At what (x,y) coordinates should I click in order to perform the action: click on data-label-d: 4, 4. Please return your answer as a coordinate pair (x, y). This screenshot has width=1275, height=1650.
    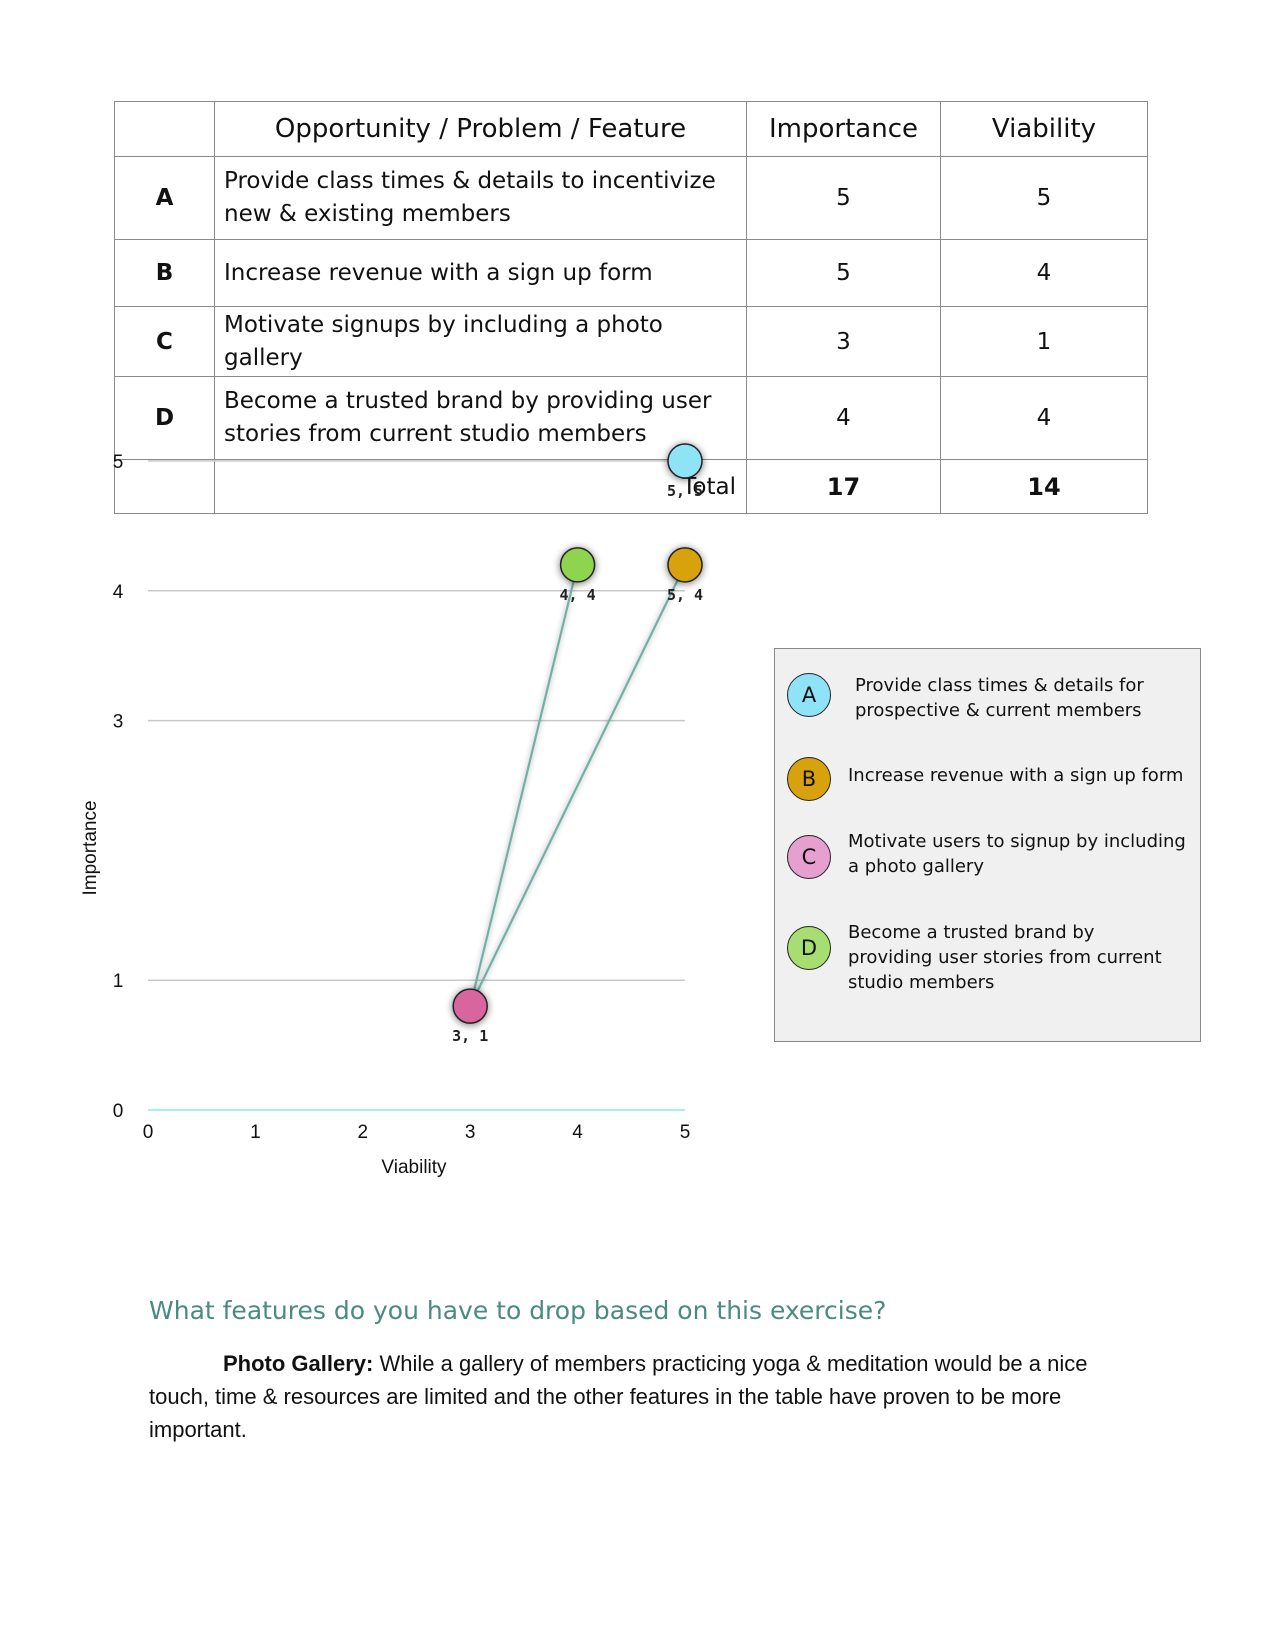
    Looking at the image, I should click on (578, 595).